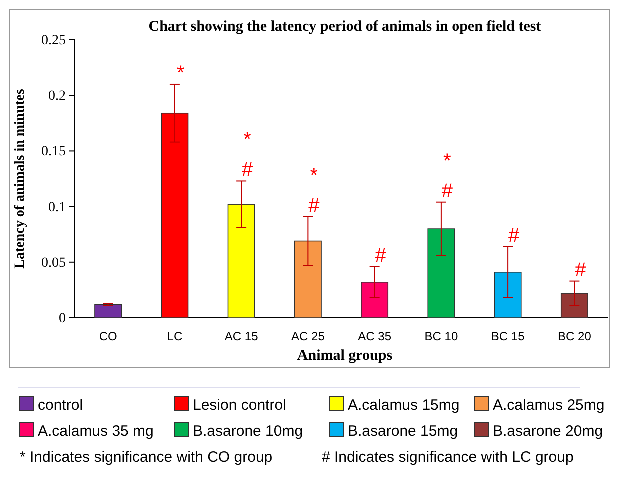 The image size is (620, 490). Describe the element at coordinates (239, 405) in the screenshot. I see `legend-label: Lesion control` at that location.